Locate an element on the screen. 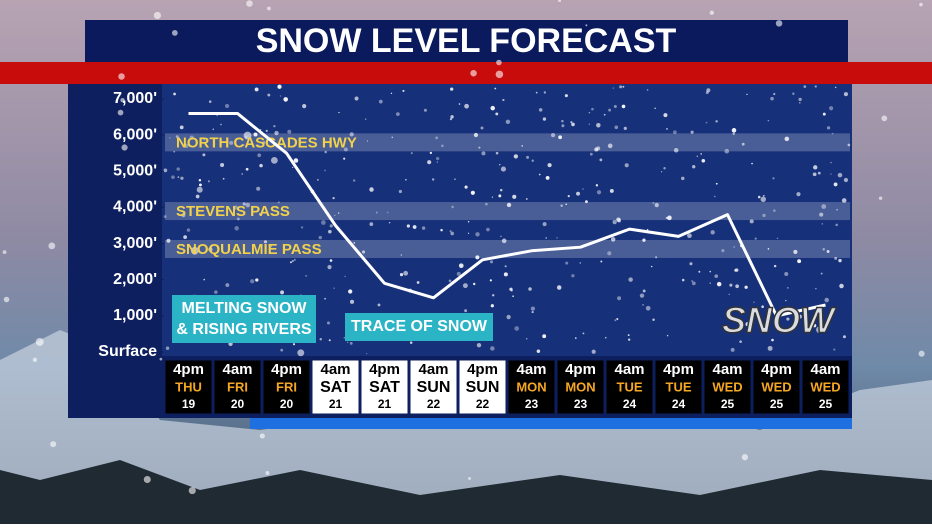  x-day-label: SAT is located at coordinates (335, 387).